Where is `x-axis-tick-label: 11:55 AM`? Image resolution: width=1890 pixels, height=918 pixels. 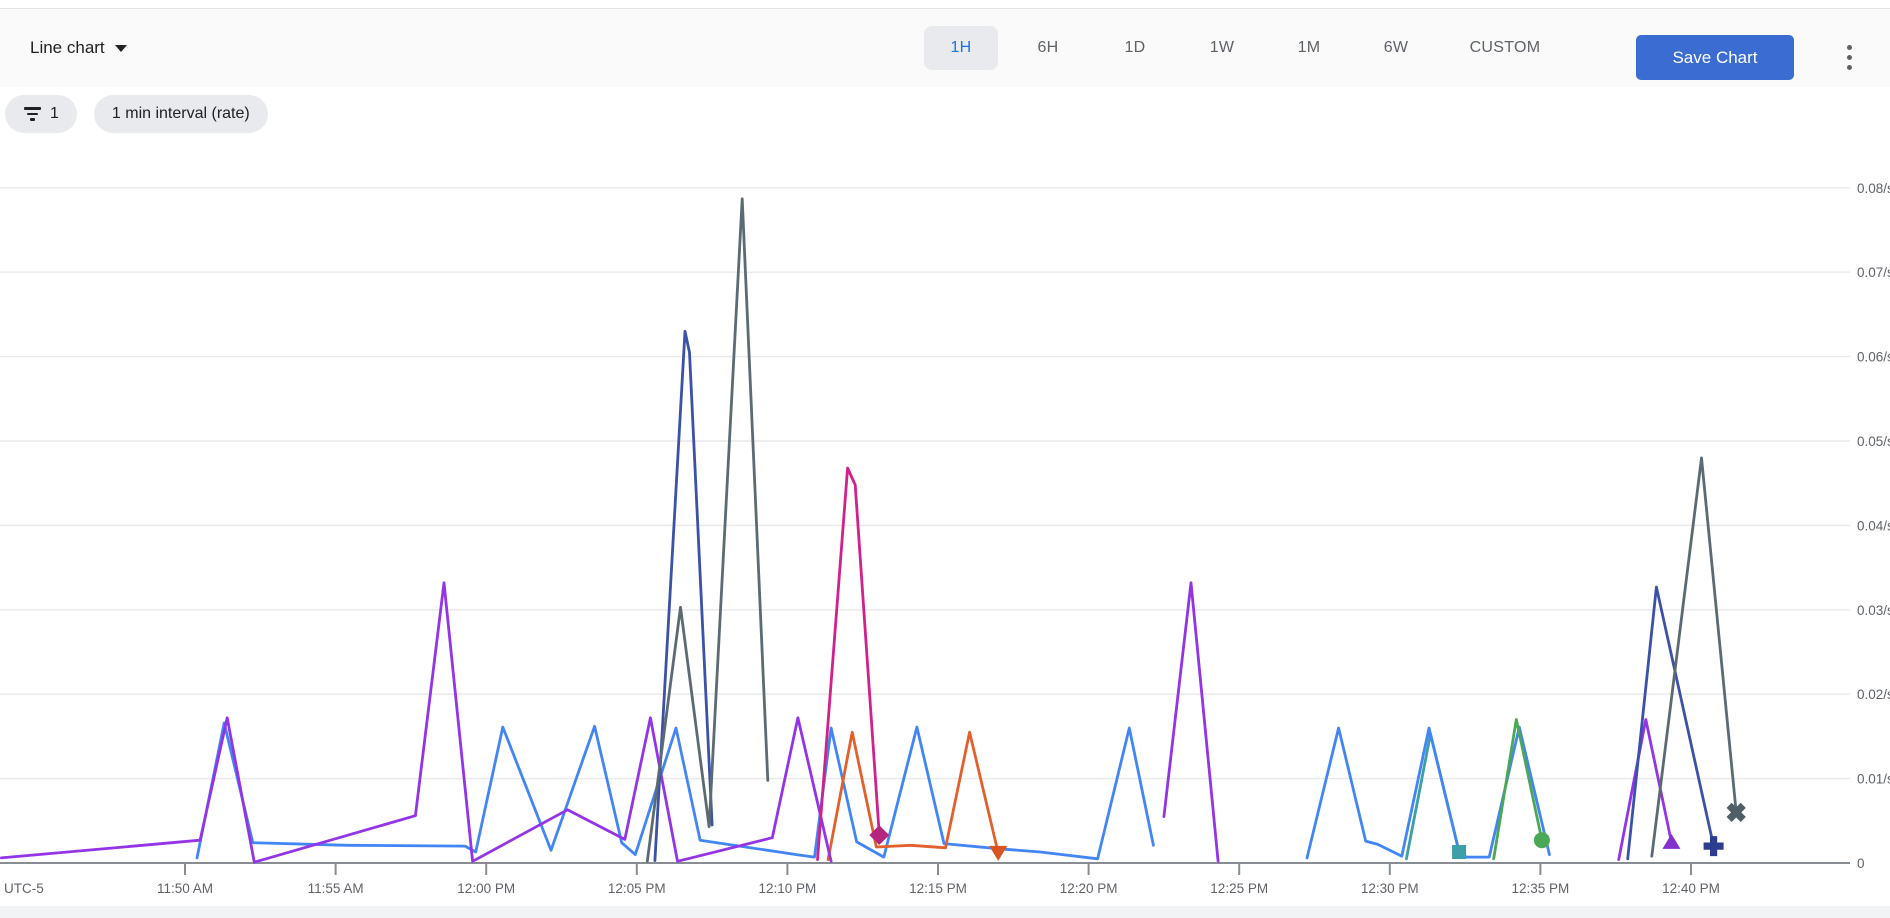
x-axis-tick-label: 11:55 AM is located at coordinates (336, 888).